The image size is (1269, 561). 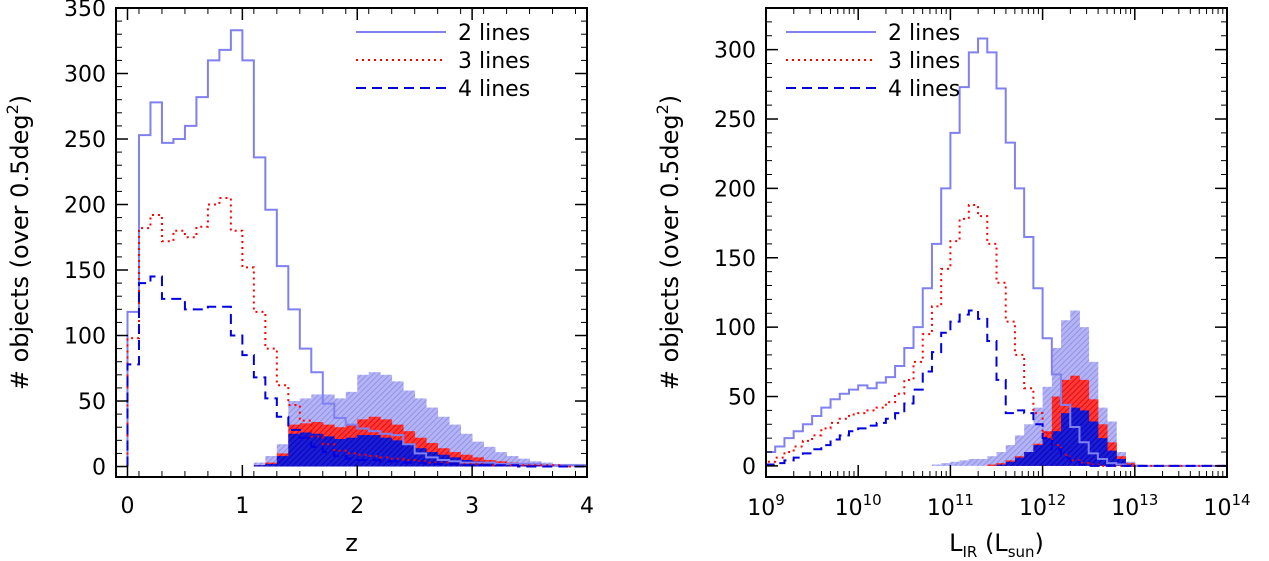 I want to click on x-axis-title: LIR (Lsun), so click(x=996, y=545).